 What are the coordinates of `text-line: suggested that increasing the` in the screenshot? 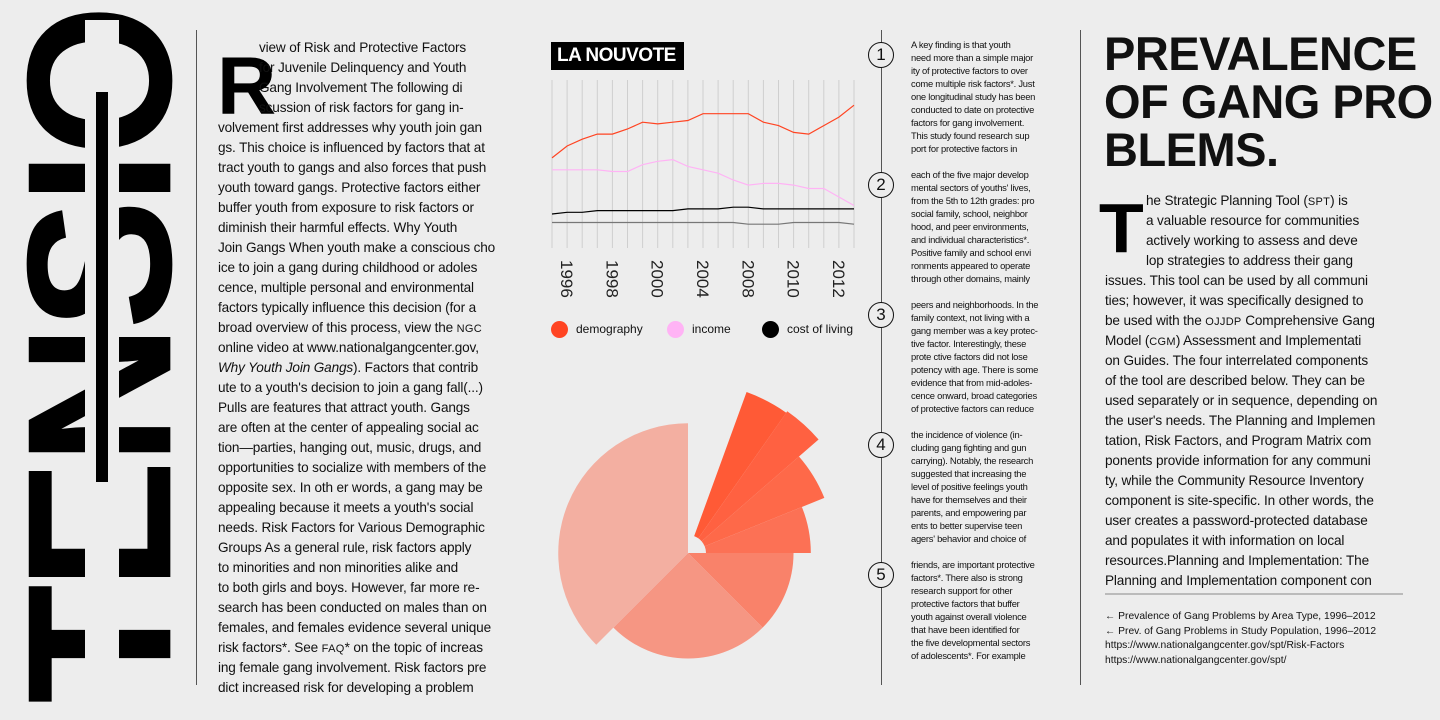 It's located at (969, 473).